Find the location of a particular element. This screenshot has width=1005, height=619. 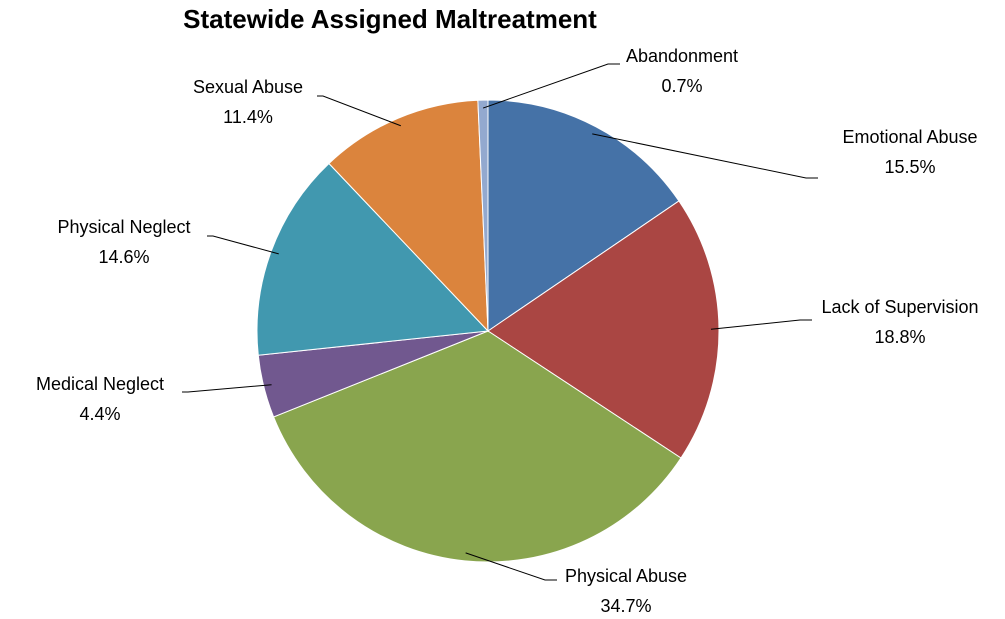

pie-slice-physical-neglect is located at coordinates (373, 259).